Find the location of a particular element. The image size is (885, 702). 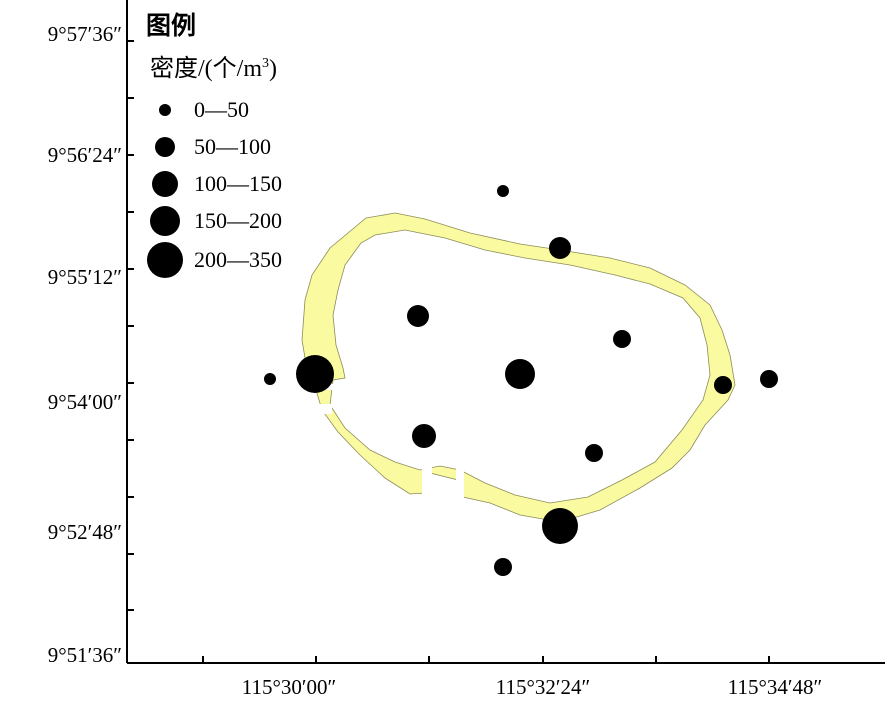

x-tick-label: 115°32′24″ is located at coordinates (543, 687).